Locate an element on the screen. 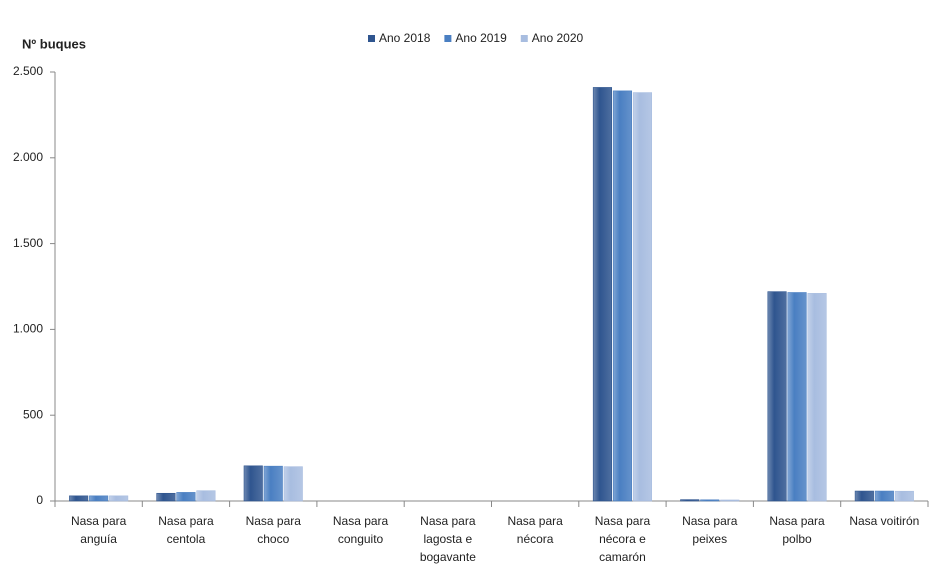 The height and width of the screenshot is (571, 942). y-tick-label: 1.500 is located at coordinates (28, 243).